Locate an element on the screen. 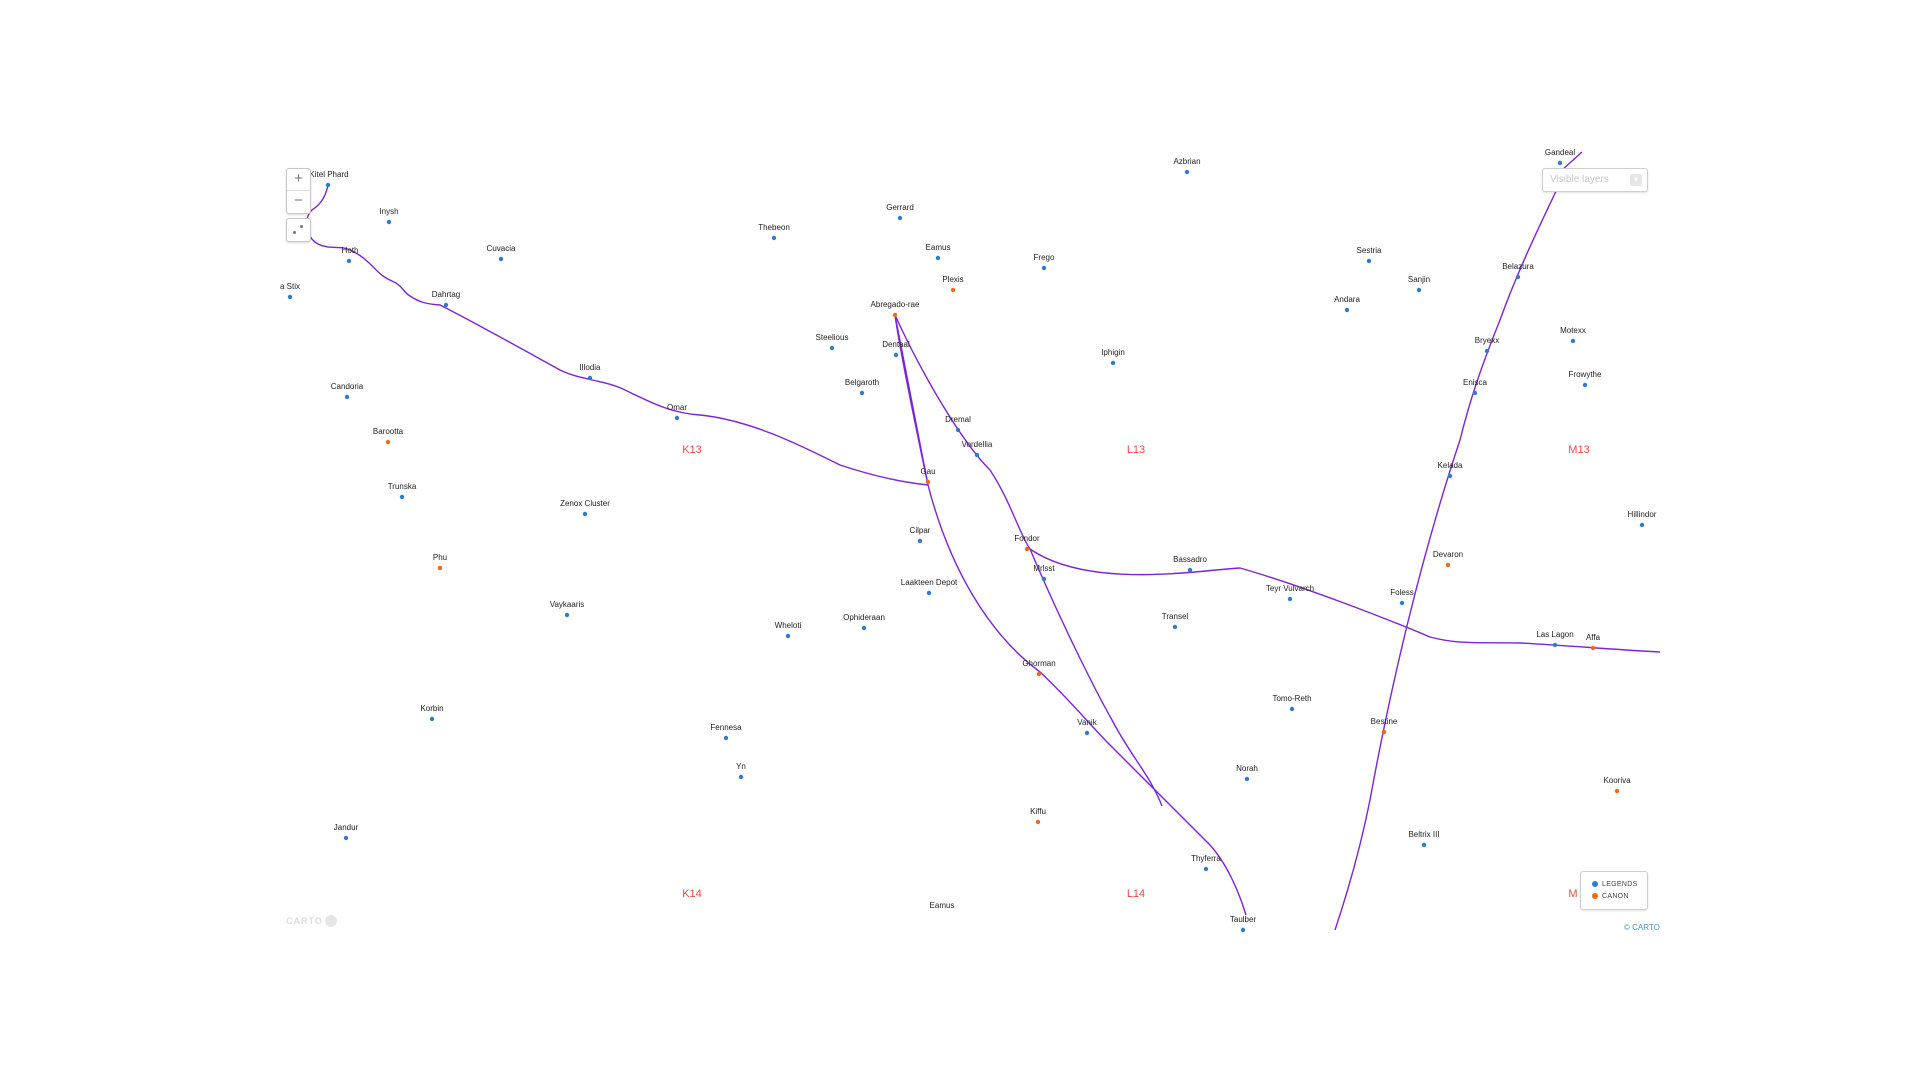 This screenshot has width=1920, height=1080. system-cuvacia: Cuvacia is located at coordinates (501, 253).